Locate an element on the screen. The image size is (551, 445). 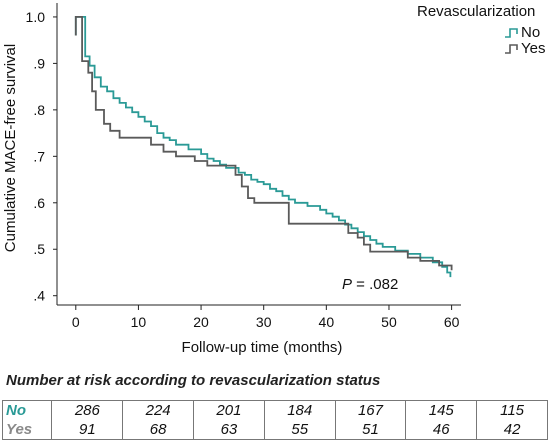
risk-cell: 63 is located at coordinates (229, 430).